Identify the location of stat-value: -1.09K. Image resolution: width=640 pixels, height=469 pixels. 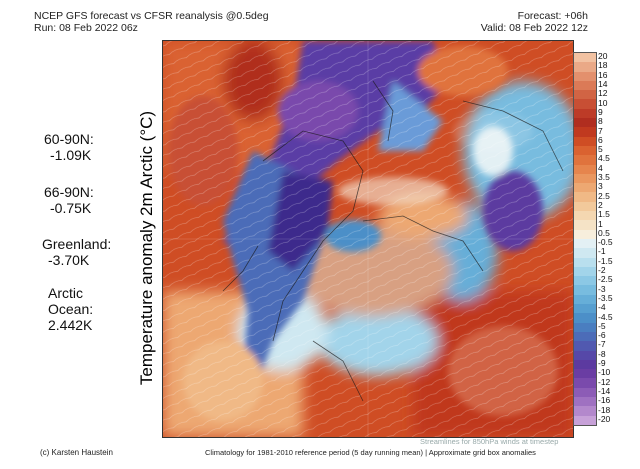
(71, 155).